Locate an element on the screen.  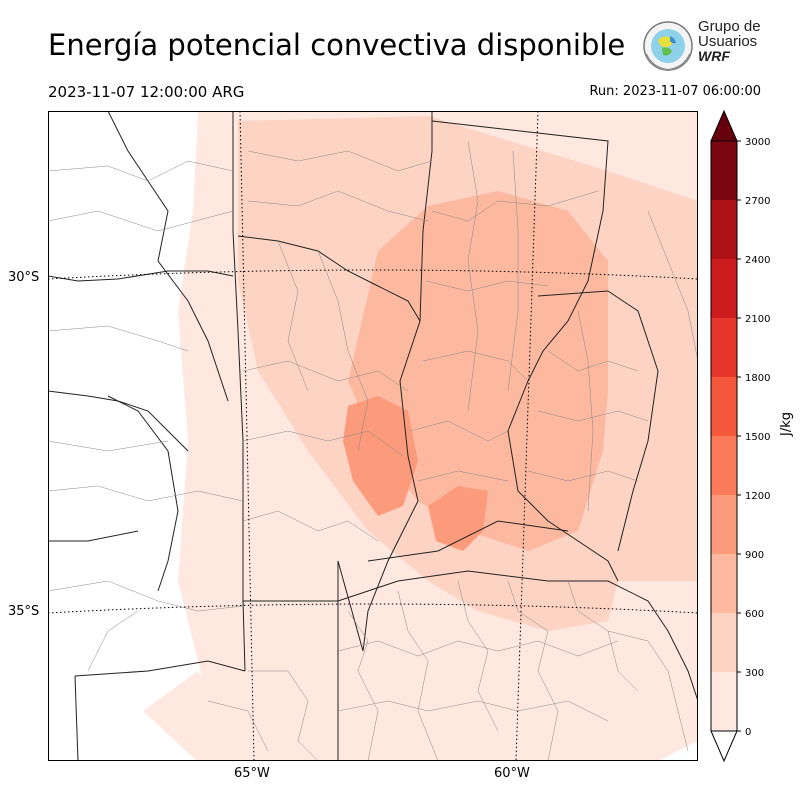
colorbar: 0 300 600 900 1200 1500 1800 2100 2400 2700 3000 is located at coordinates (750, 440).